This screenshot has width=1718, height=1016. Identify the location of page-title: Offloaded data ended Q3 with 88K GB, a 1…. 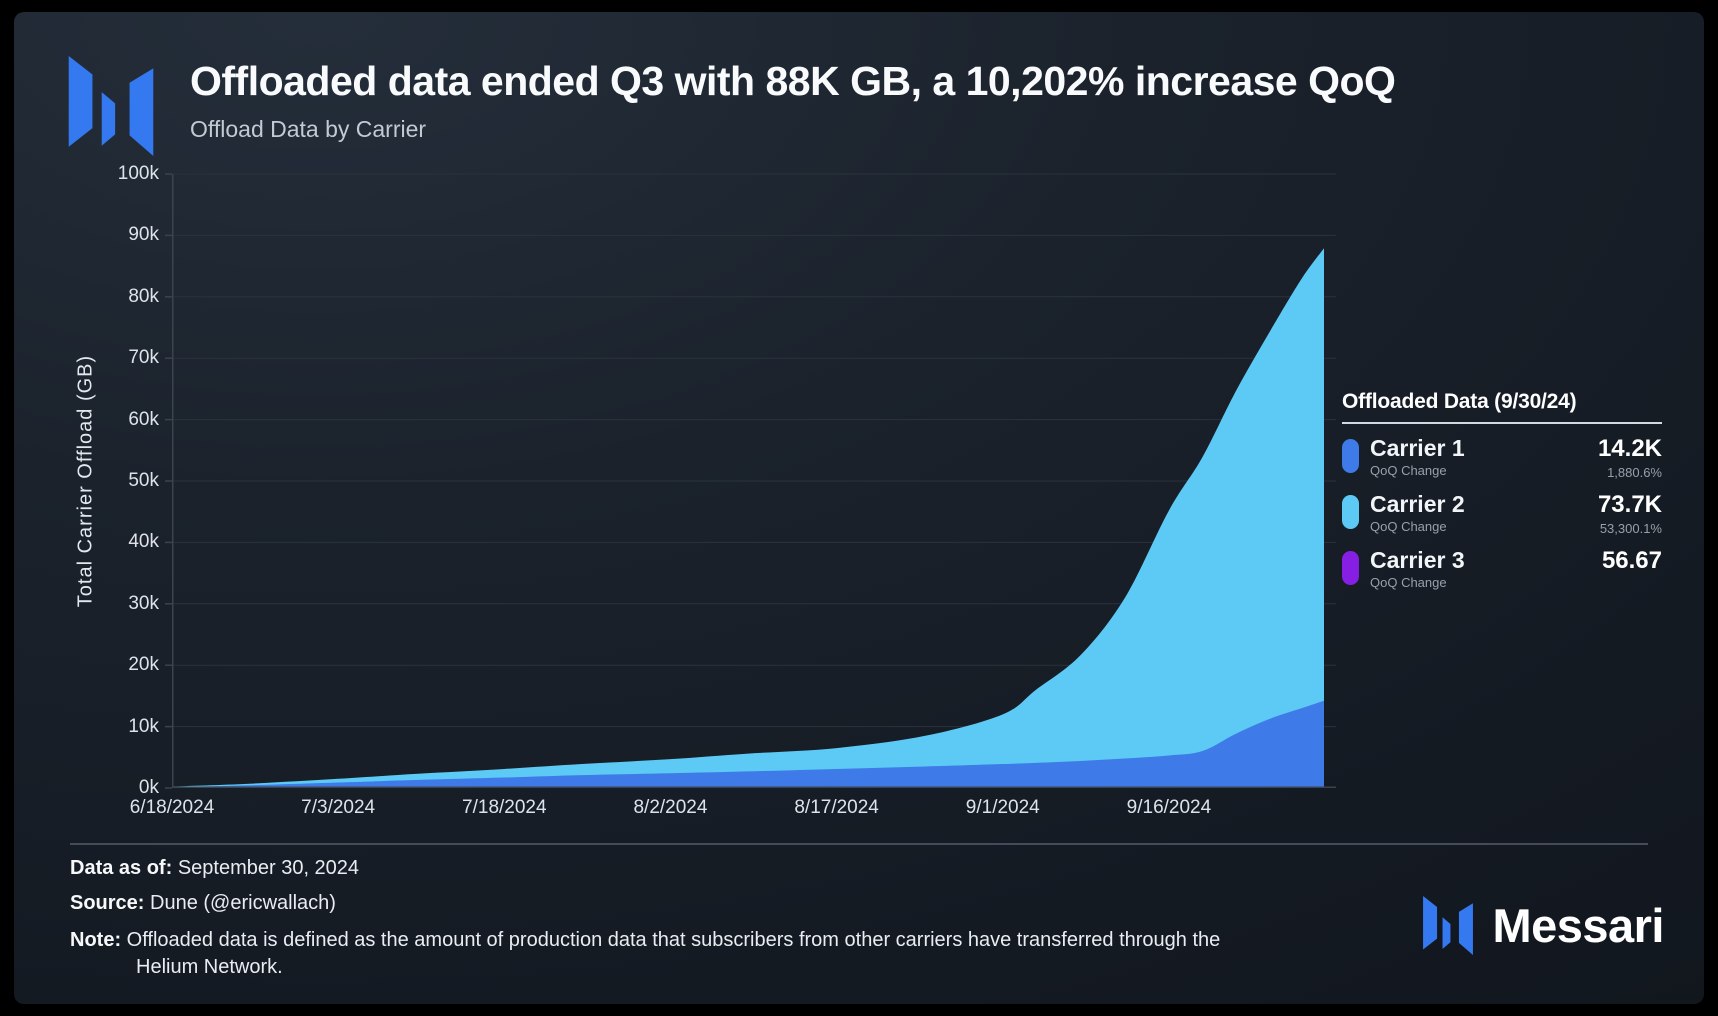
(793, 81).